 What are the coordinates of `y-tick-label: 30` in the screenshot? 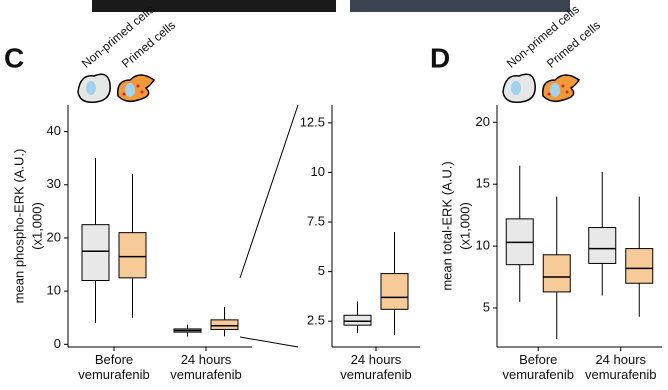 It's located at (54, 183).